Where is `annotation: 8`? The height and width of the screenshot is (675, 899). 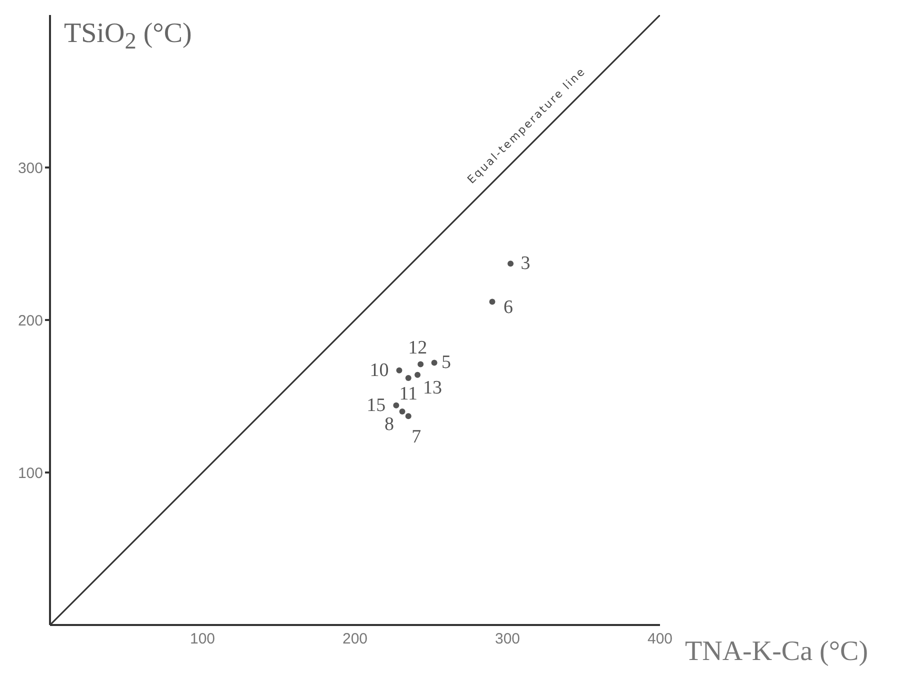 annotation: 8 is located at coordinates (389, 424).